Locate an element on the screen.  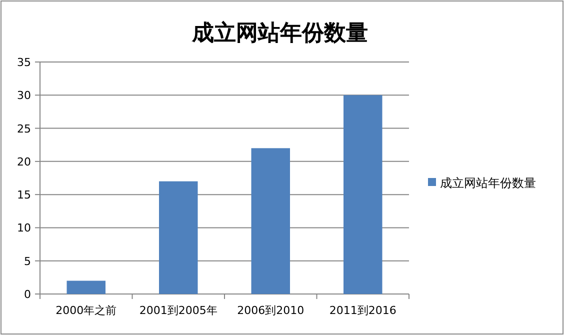
x-tick-label: 2006到2010 is located at coordinates (270, 310).